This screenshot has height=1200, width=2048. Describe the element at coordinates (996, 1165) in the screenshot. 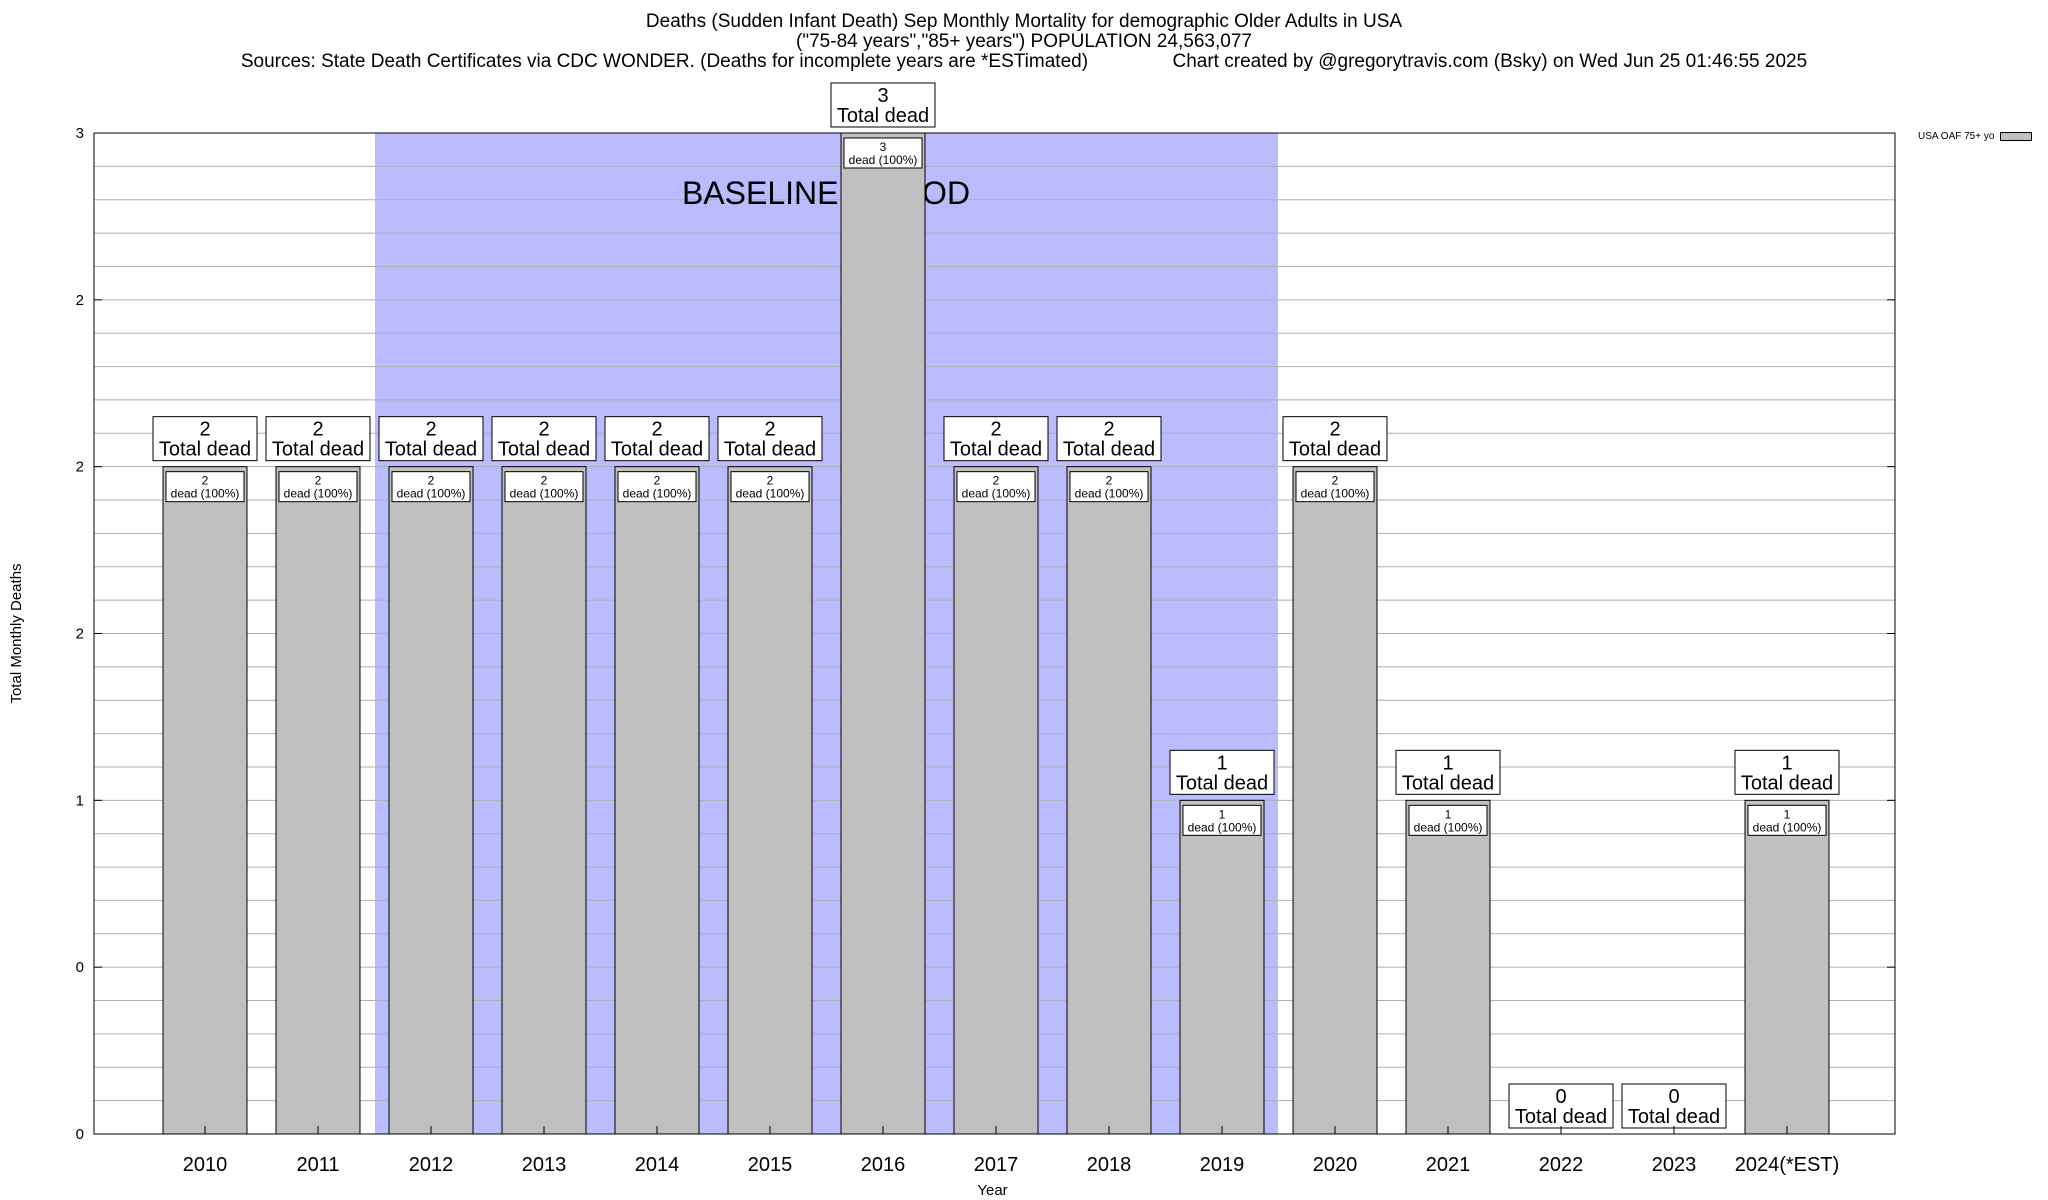

I see `x-tick-label: 2017` at that location.